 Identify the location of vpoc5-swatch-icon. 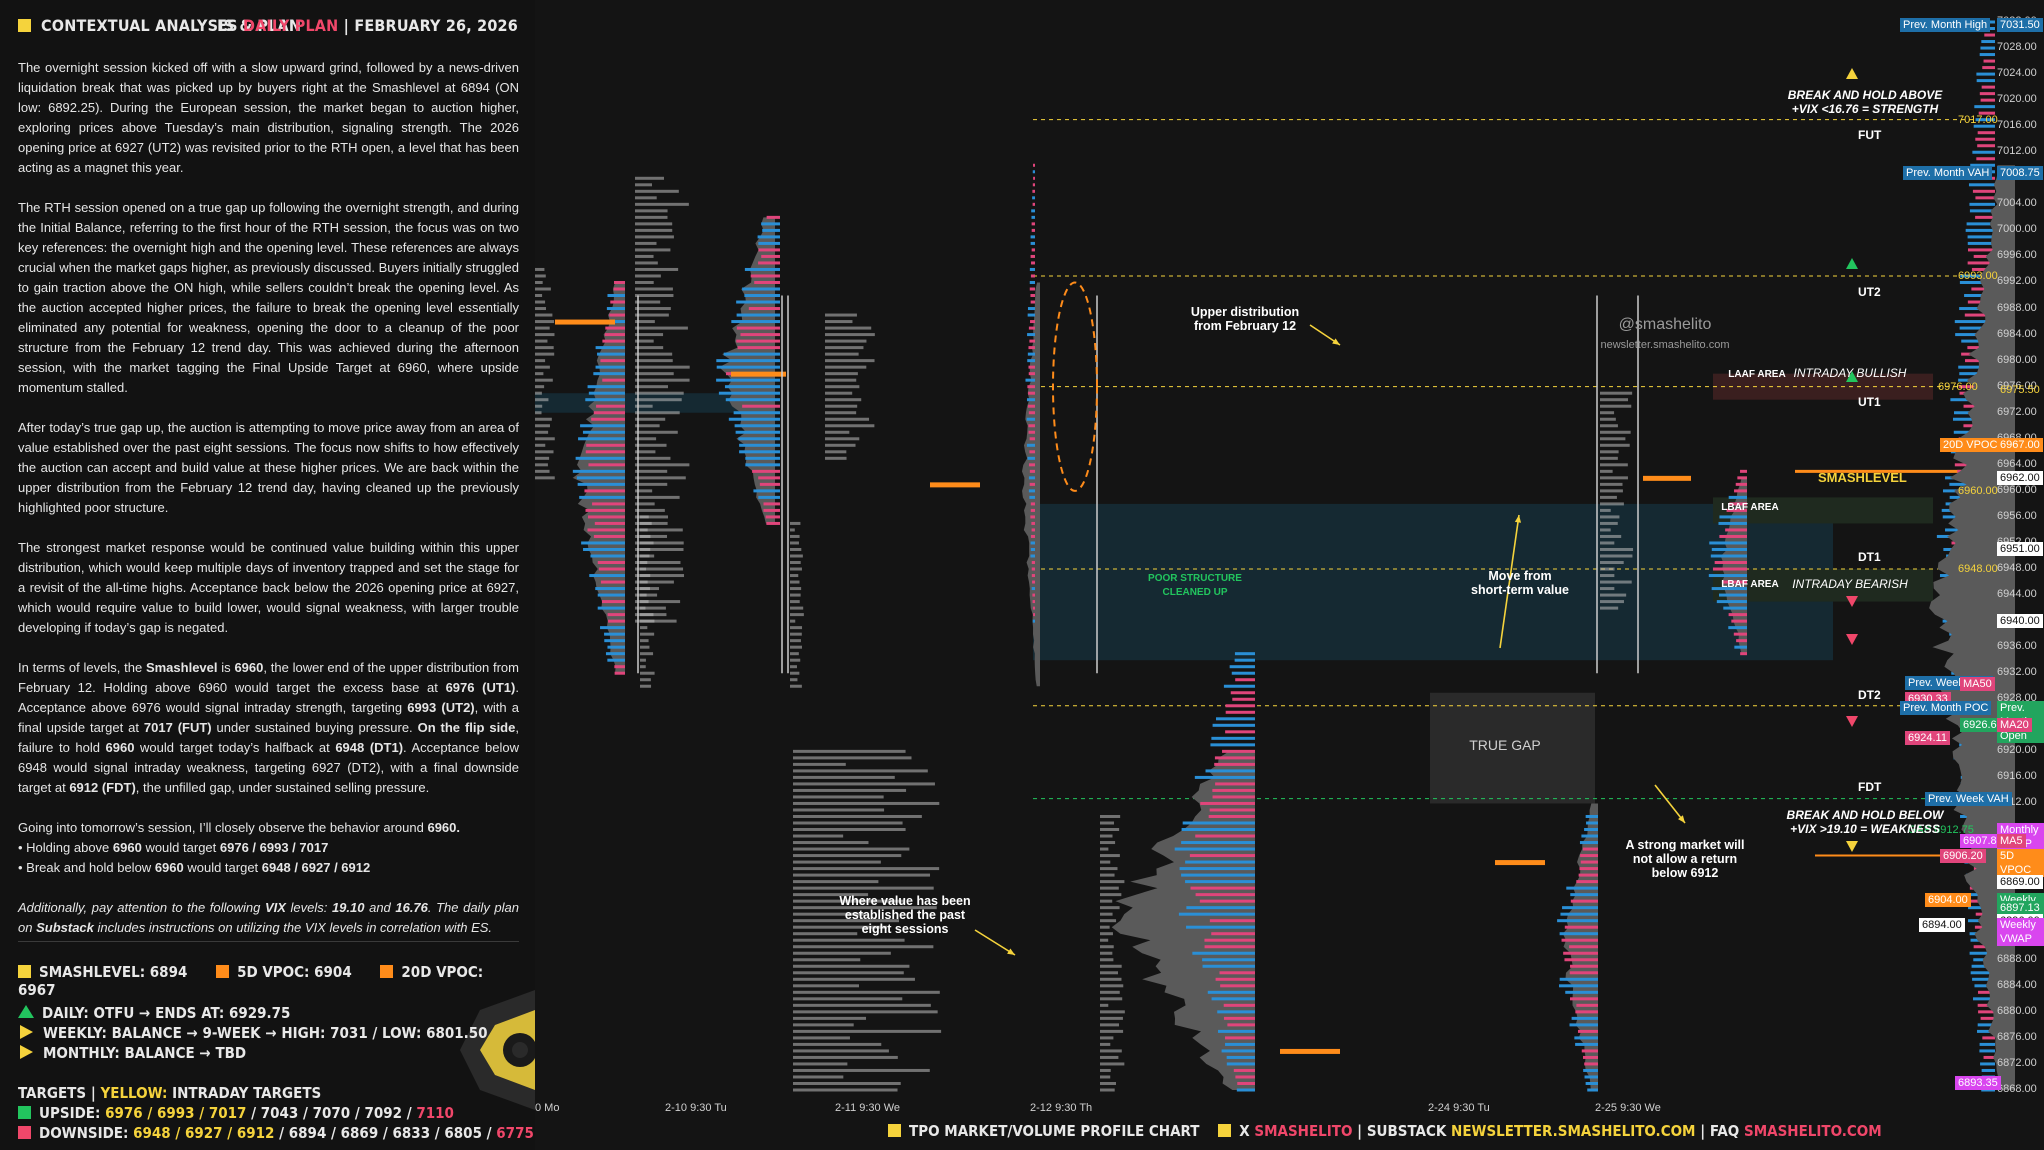
(223, 971).